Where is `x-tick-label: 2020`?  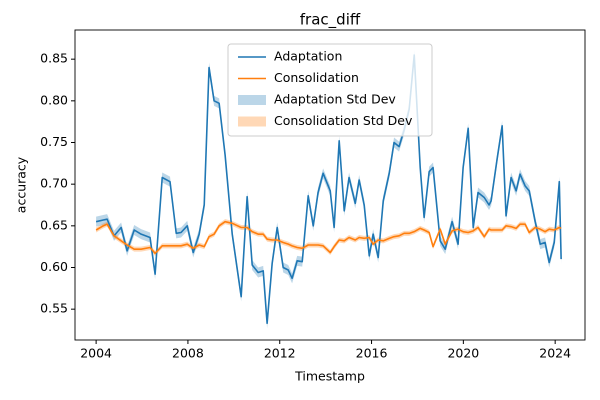
x-tick-label: 2020 is located at coordinates (463, 353).